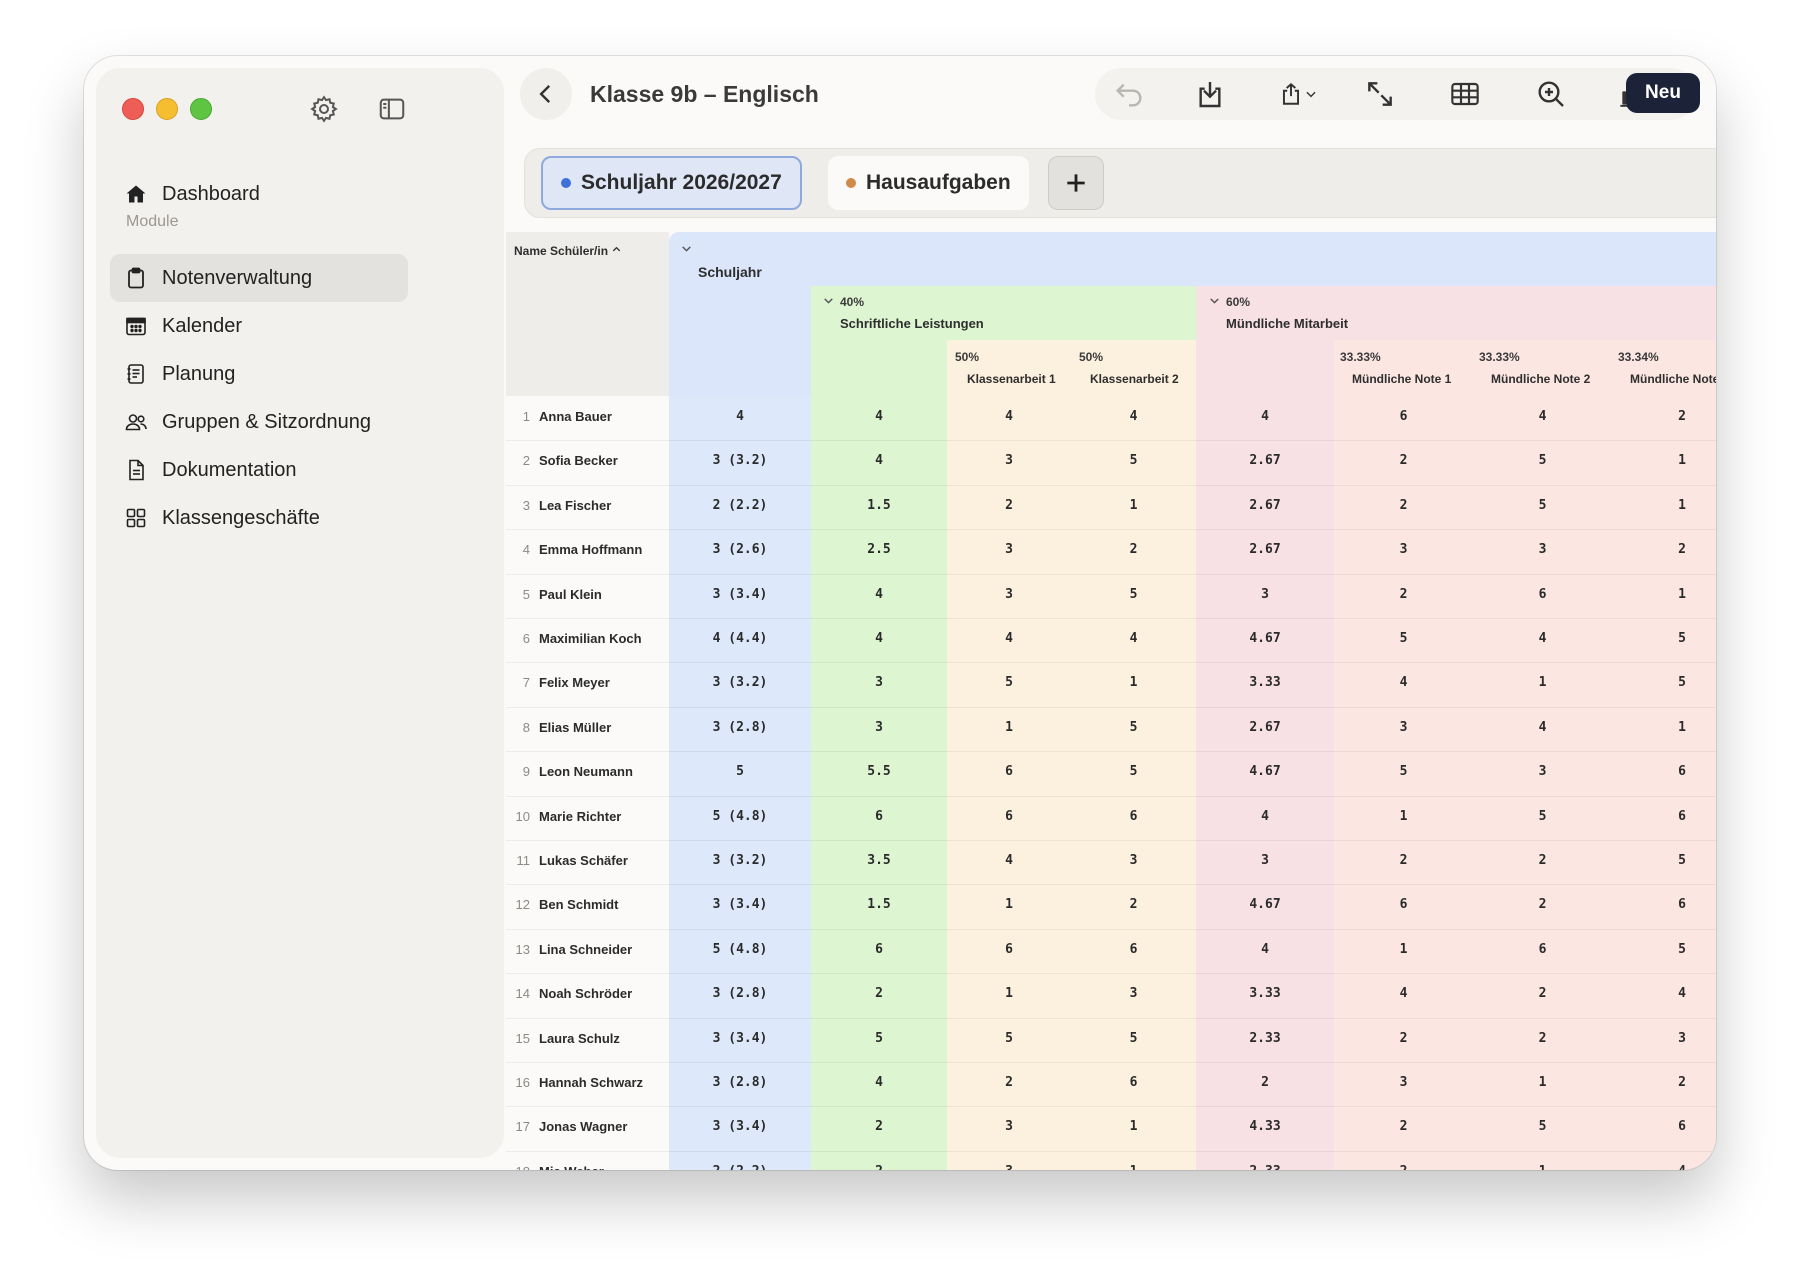 This screenshot has width=1800, height=1280. What do you see at coordinates (586, 949) in the screenshot?
I see `student-name: Lina Schneider` at bounding box center [586, 949].